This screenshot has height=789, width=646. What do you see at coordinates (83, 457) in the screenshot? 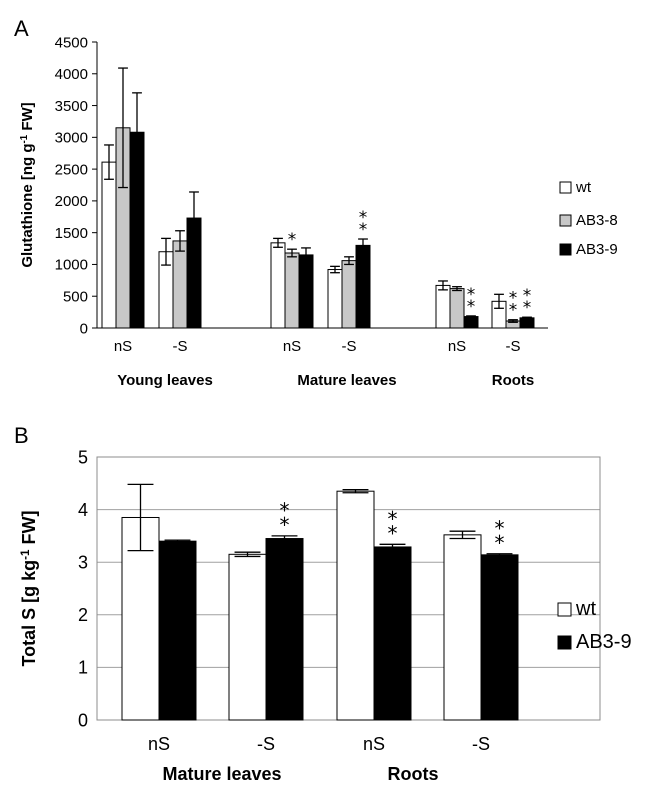
I see `y-tick-label: 5` at bounding box center [83, 457].